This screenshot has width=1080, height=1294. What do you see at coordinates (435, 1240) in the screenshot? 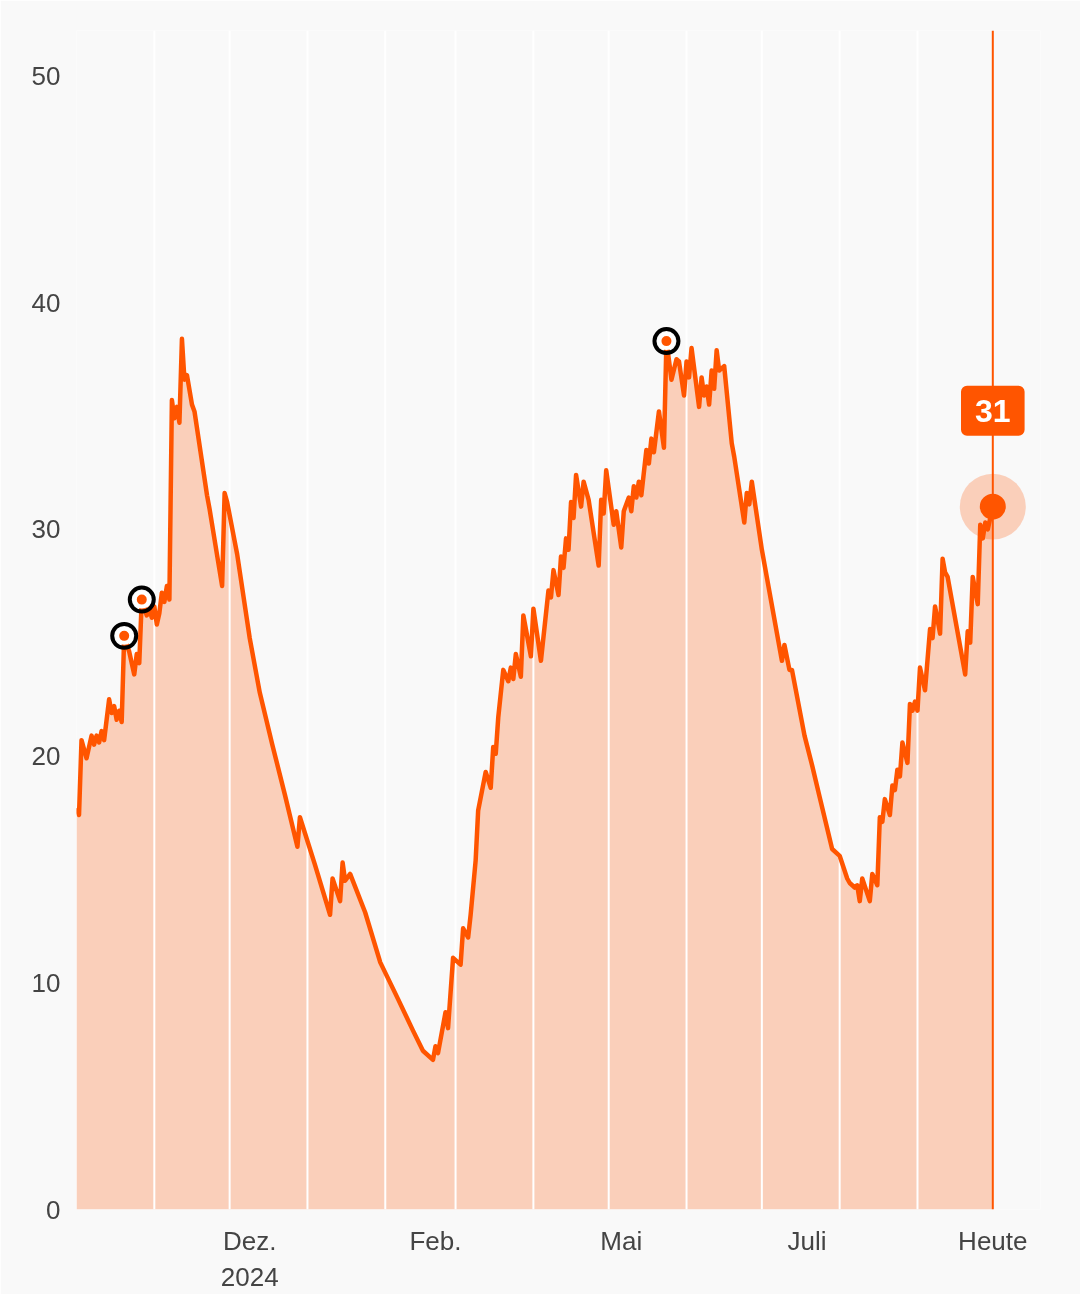
I see `x-tick-label: Feb.` at bounding box center [435, 1240].